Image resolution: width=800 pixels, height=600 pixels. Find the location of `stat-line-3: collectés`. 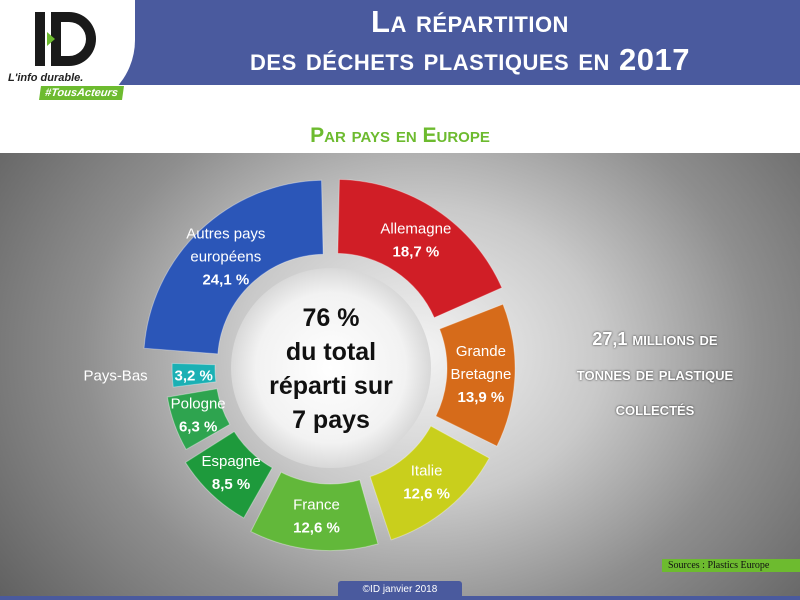

stat-line-3: collectés is located at coordinates (655, 409).